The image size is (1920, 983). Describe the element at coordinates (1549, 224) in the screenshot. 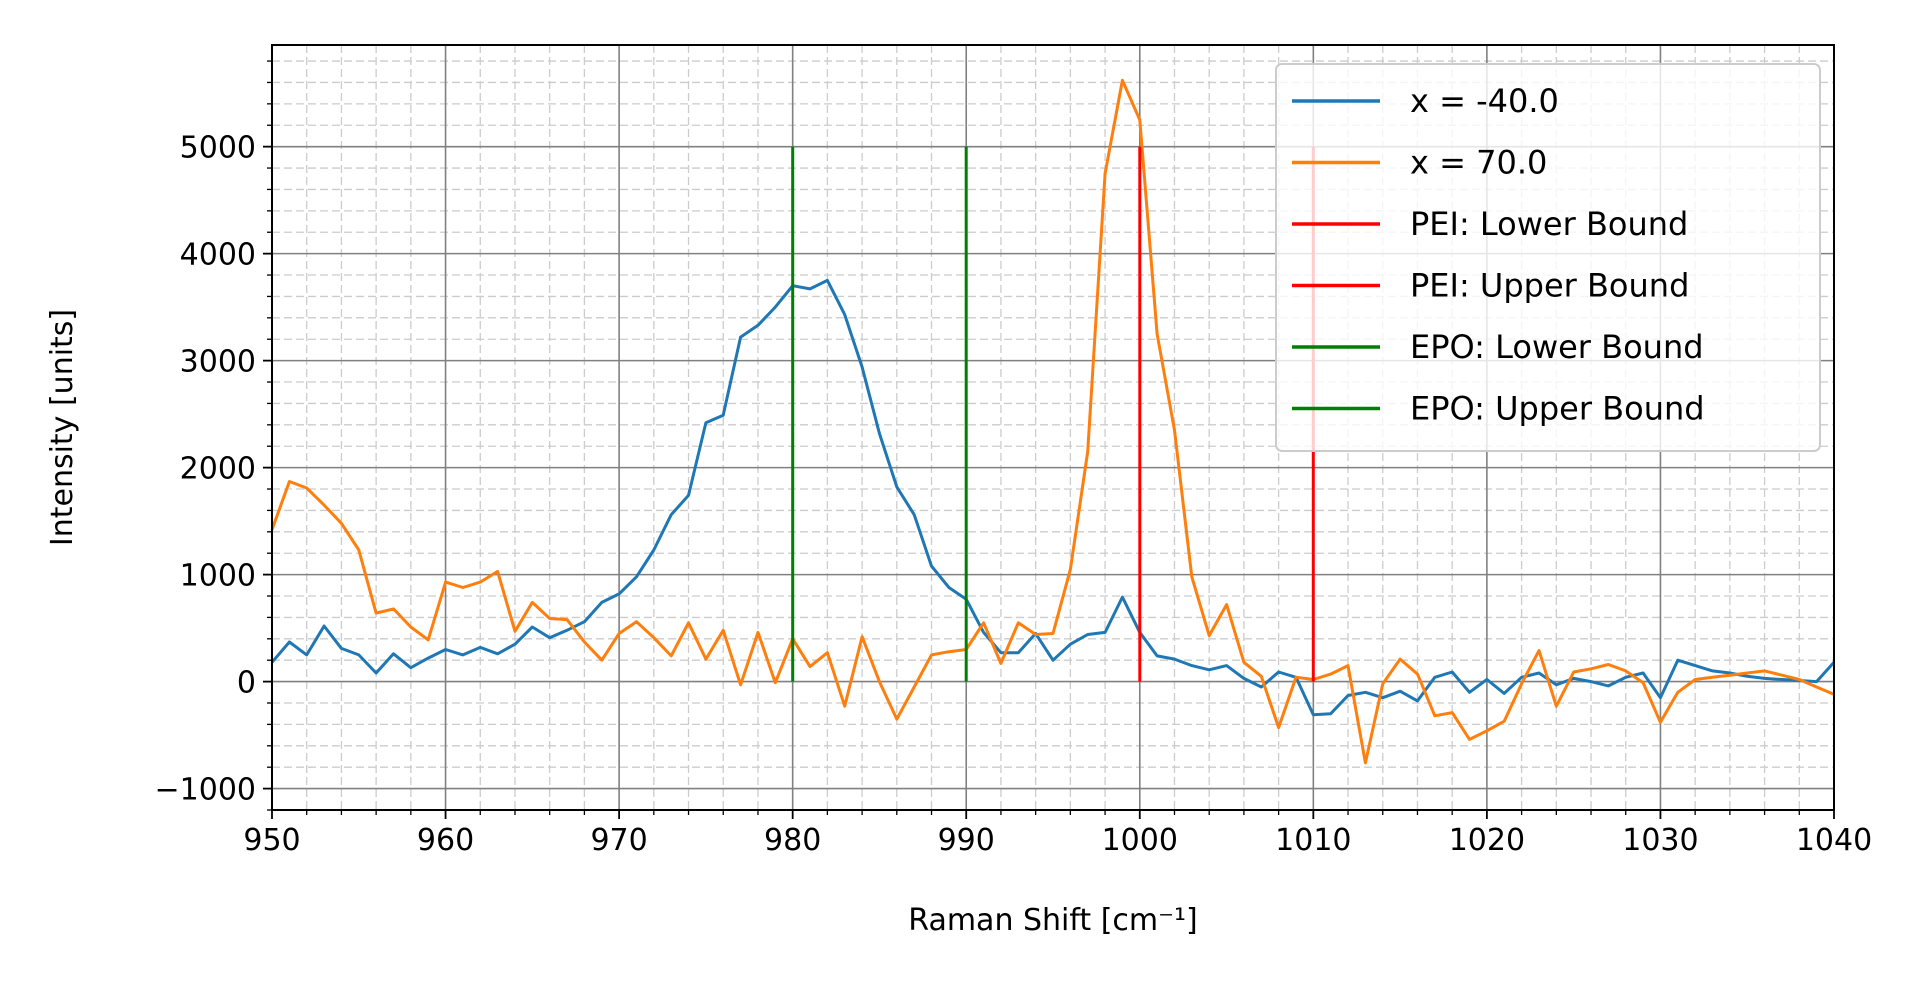

I see `legend-label: PEI: Lower Bound` at that location.